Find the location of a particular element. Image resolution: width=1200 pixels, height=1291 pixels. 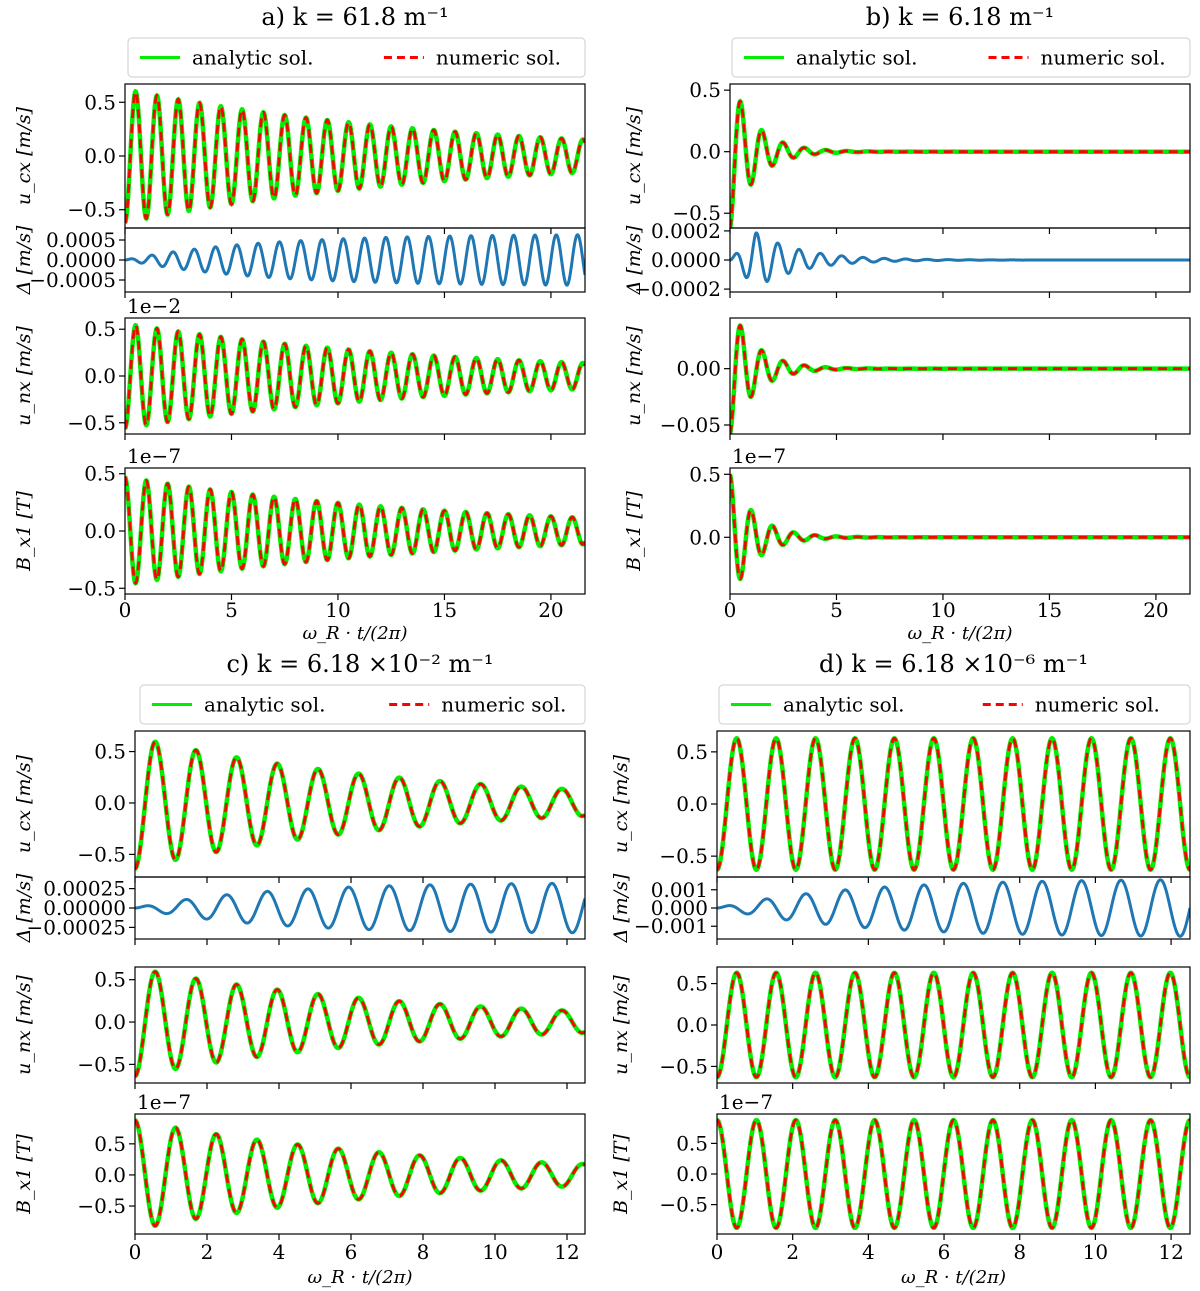

series-numeric-a-B_x1 is located at coordinates (355, 530).